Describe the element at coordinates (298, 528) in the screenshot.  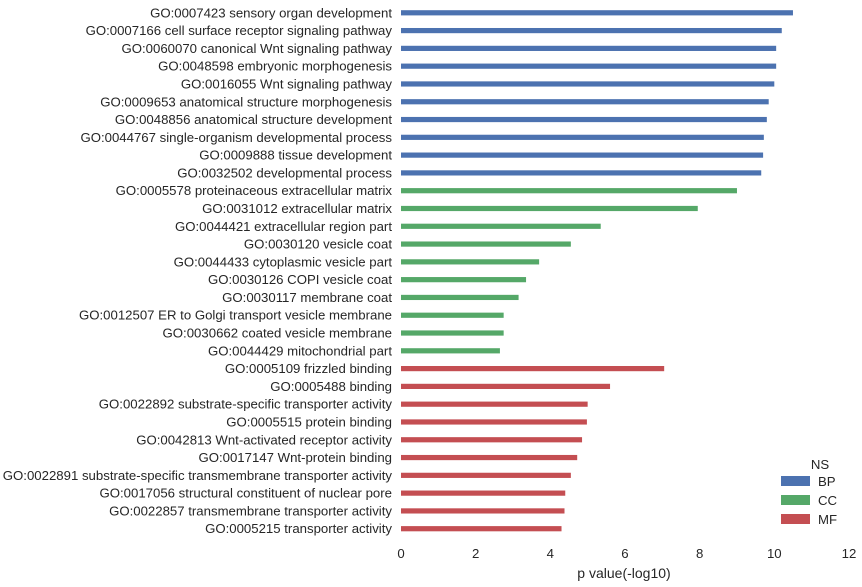
I see `category-label: GO:0005215 transporter activity` at that location.